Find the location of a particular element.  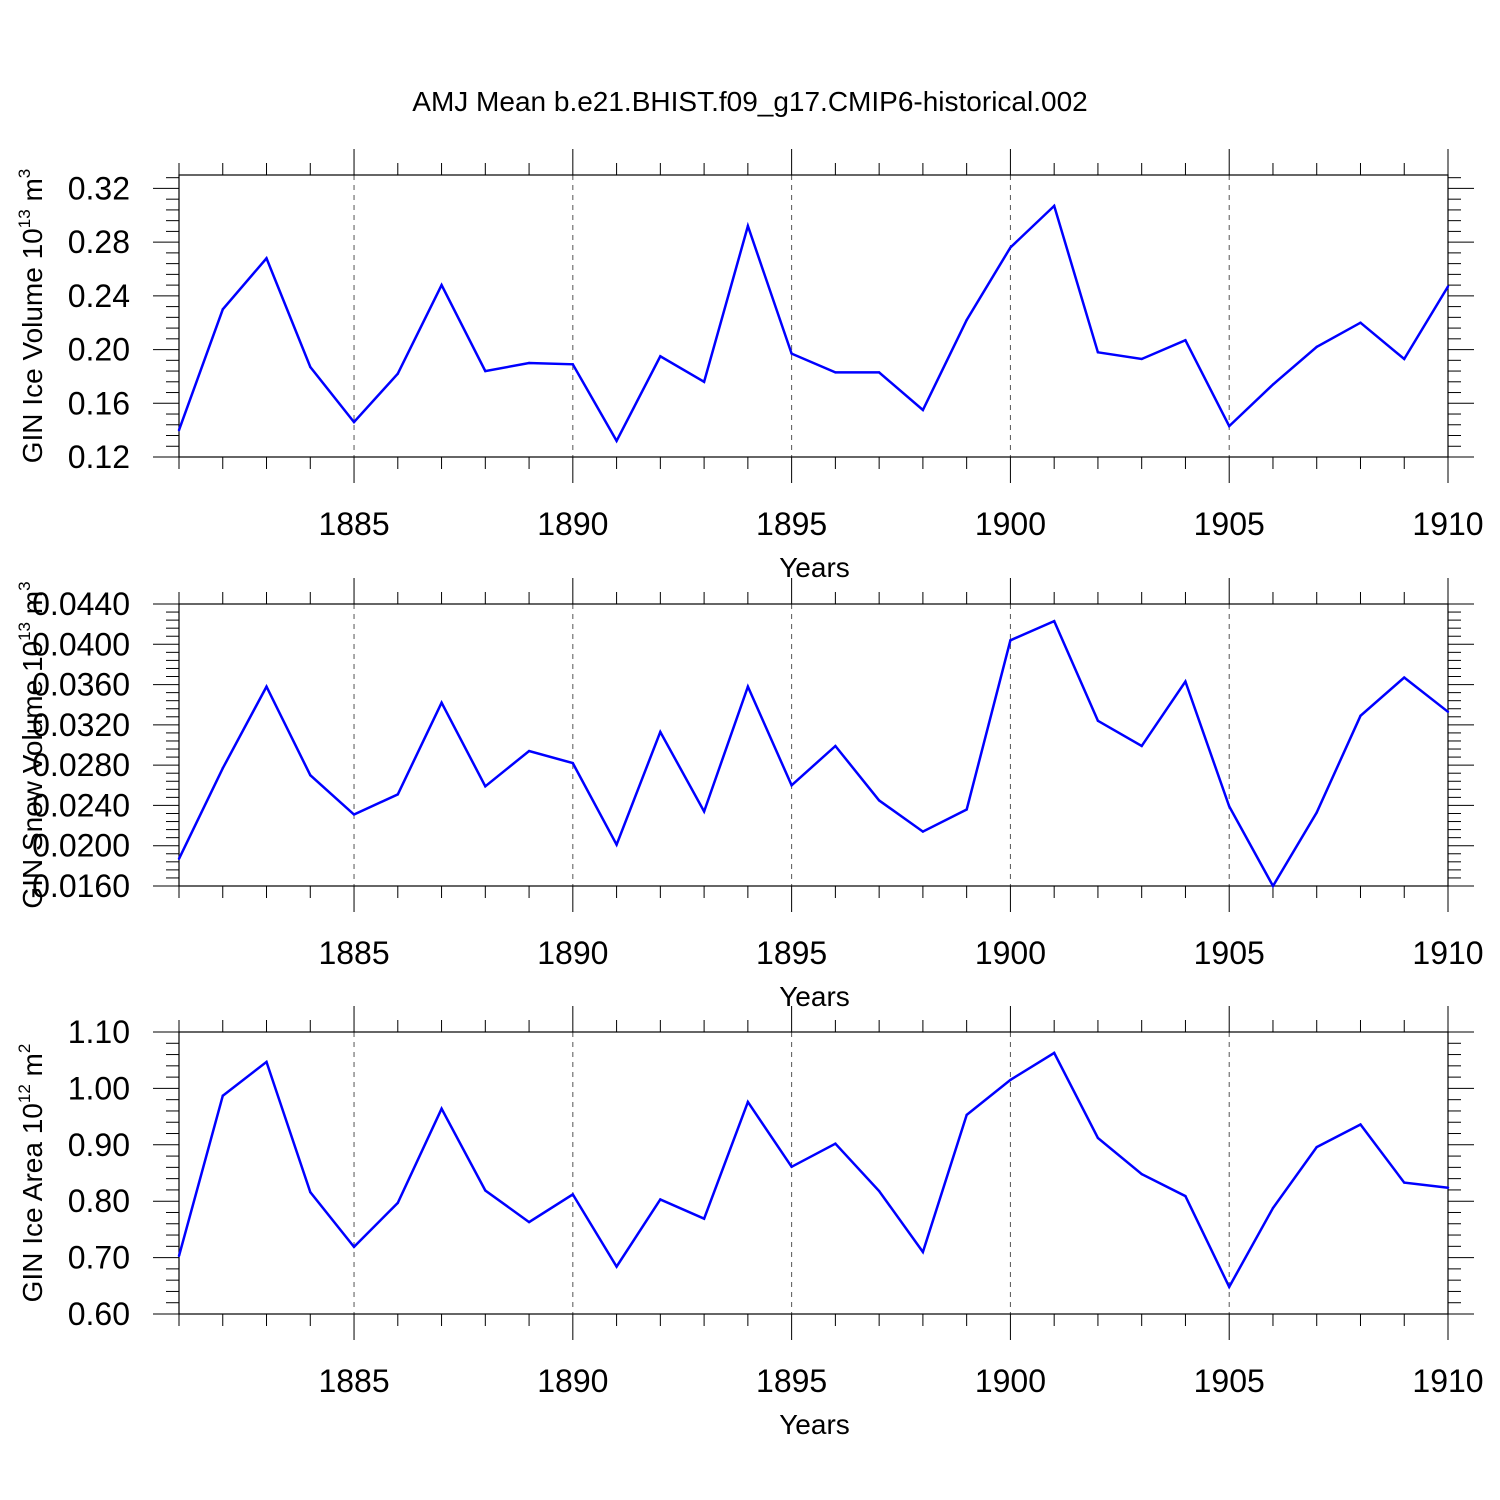

y-tick-label-0-4: 0.28 is located at coordinates (99, 242).